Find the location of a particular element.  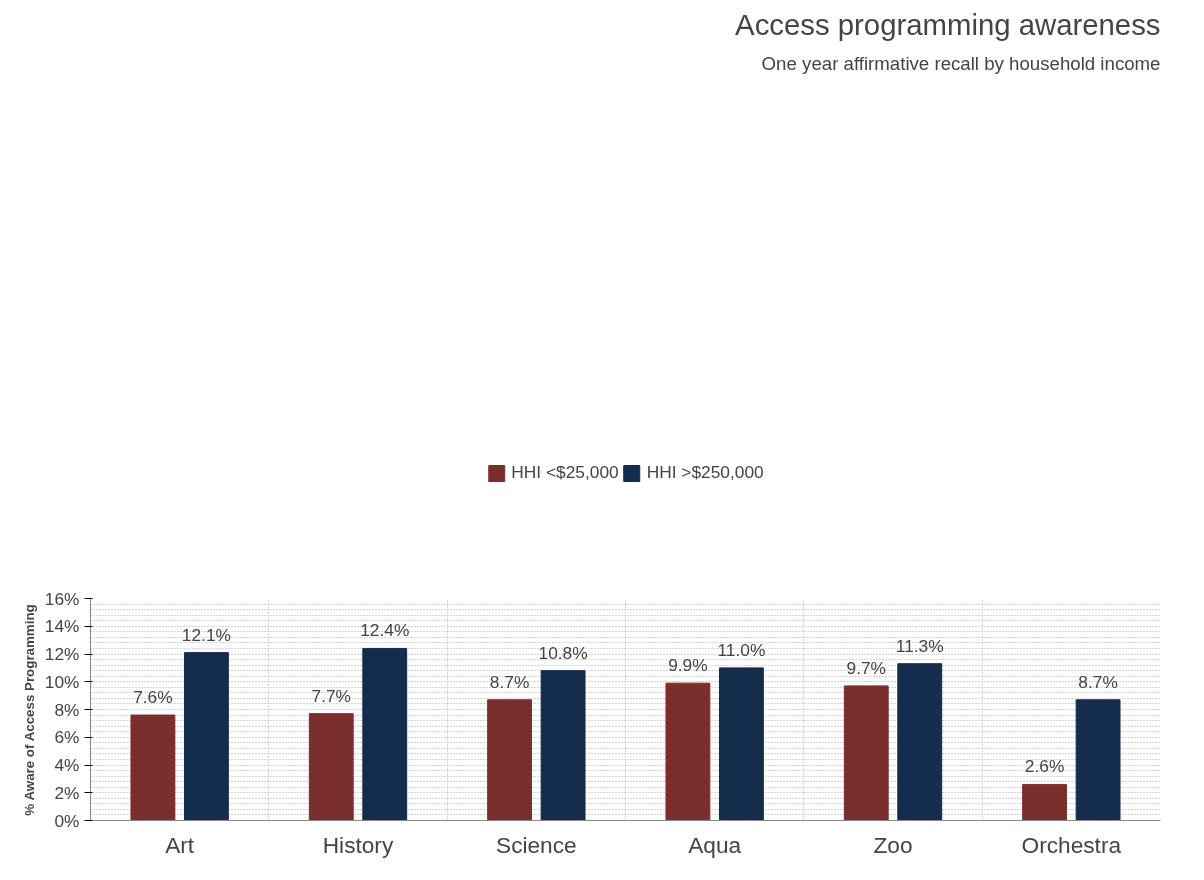

x-tick-label: Science is located at coordinates (536, 844).